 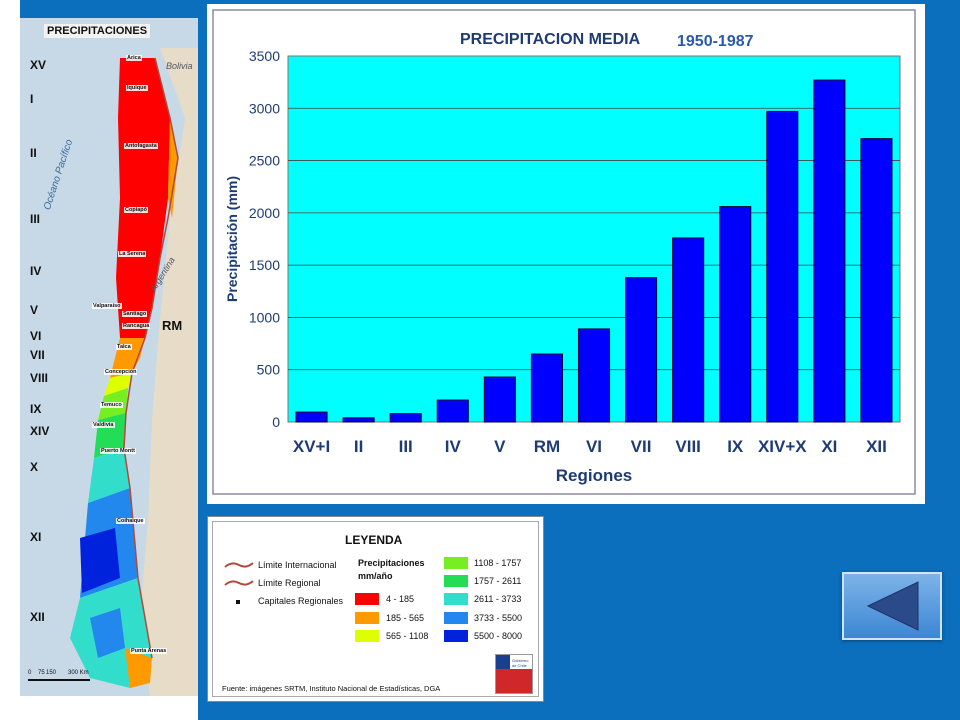 What do you see at coordinates (301, 601) in the screenshot?
I see `legend-line-label: Capitales Regionales` at bounding box center [301, 601].